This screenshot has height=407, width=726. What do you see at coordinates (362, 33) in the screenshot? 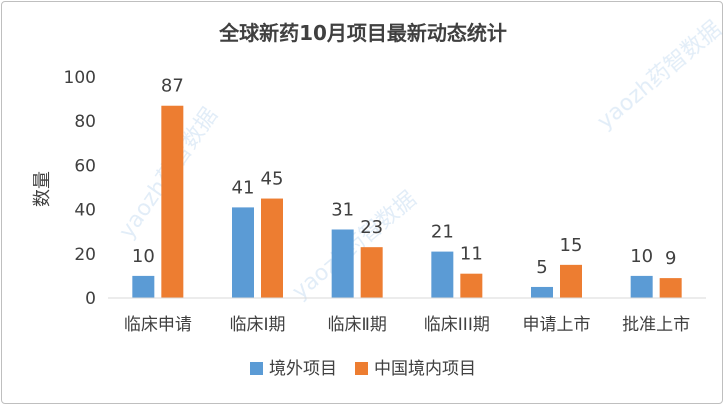
I see `chart-title: 全球新药10月项目最新动态统计` at bounding box center [362, 33].